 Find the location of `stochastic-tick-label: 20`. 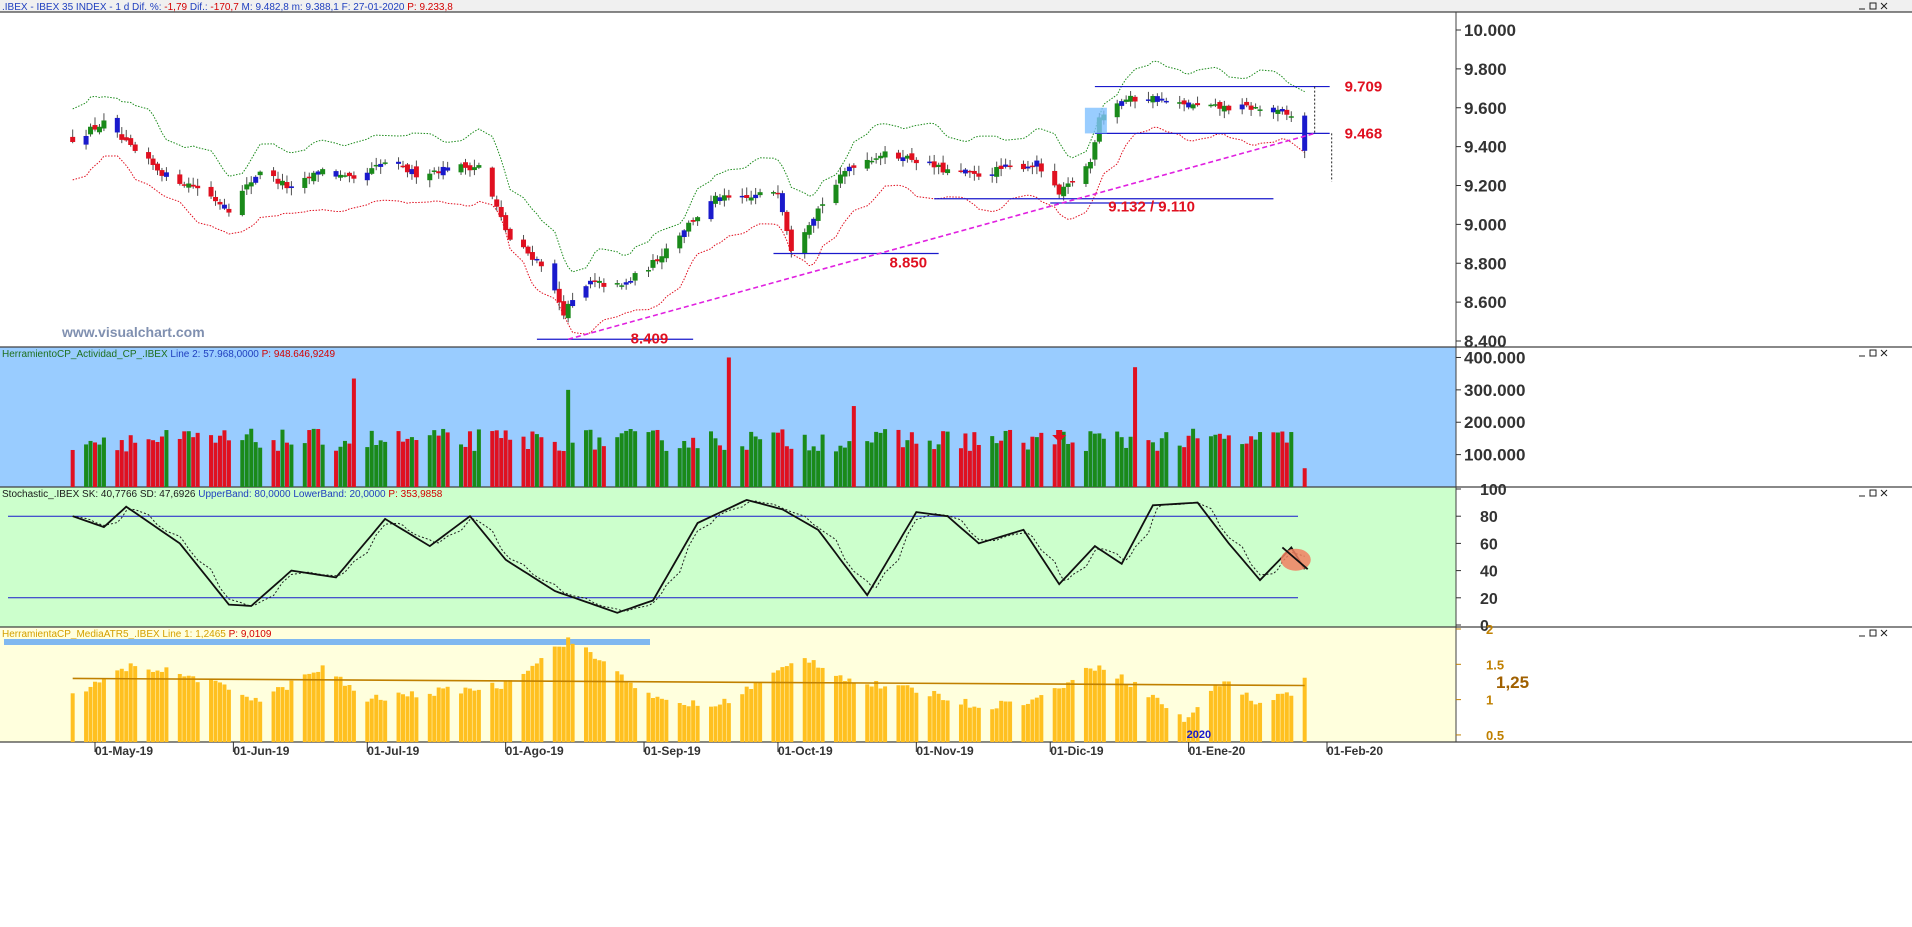

stochastic-tick-label: 20 is located at coordinates (1489, 599).